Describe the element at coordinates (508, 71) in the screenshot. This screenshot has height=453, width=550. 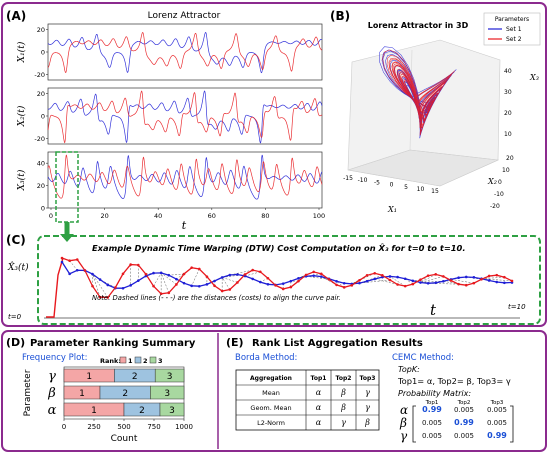
I see `x3-tick: 40` at that location.